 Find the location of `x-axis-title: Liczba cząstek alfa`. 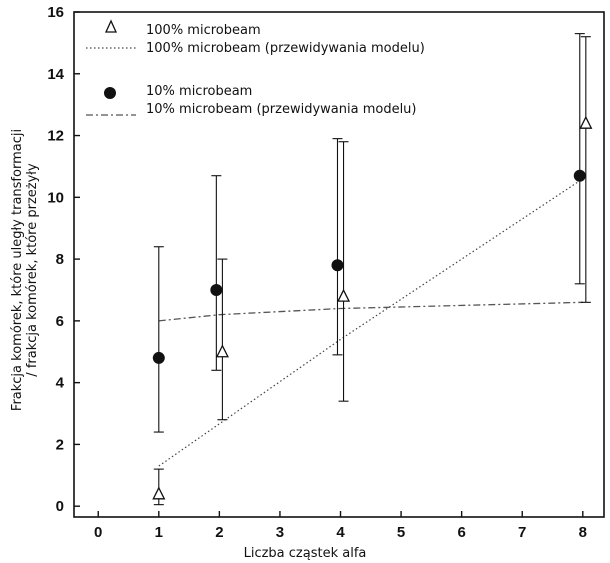

x-axis-title: Liczba cząstek alfa is located at coordinates (305, 553).